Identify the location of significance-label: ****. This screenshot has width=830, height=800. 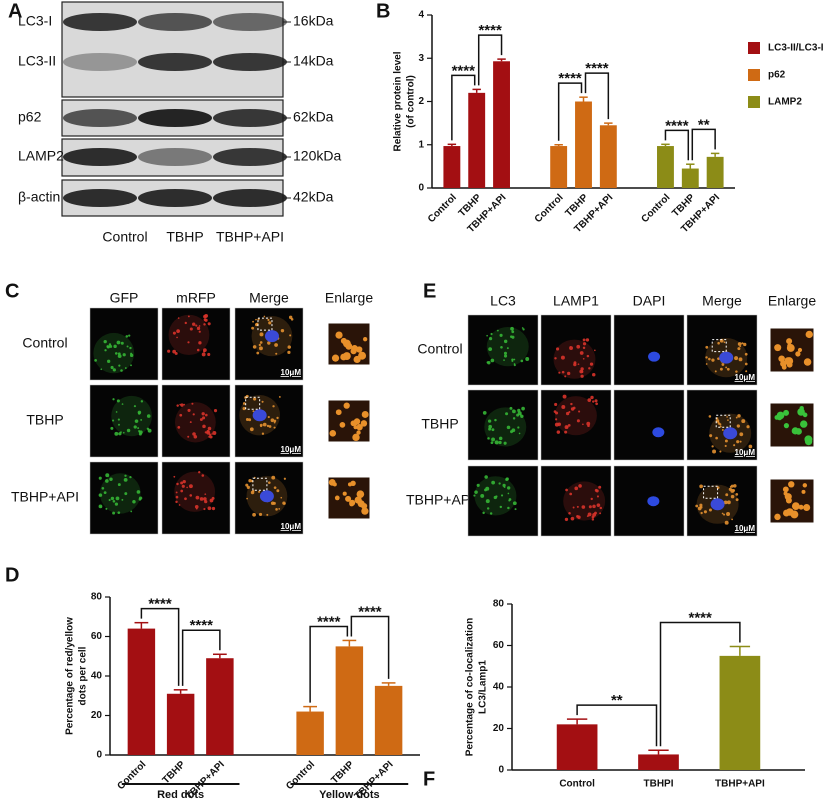
(677, 125).